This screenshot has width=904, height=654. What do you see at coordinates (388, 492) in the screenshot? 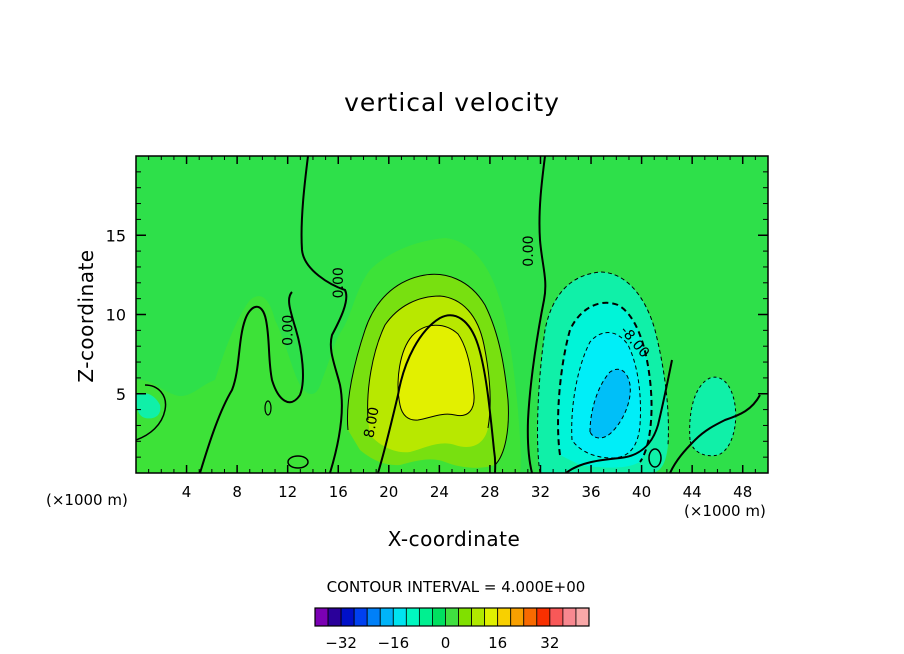
I see `x-tick-label-4: 20` at bounding box center [388, 492].